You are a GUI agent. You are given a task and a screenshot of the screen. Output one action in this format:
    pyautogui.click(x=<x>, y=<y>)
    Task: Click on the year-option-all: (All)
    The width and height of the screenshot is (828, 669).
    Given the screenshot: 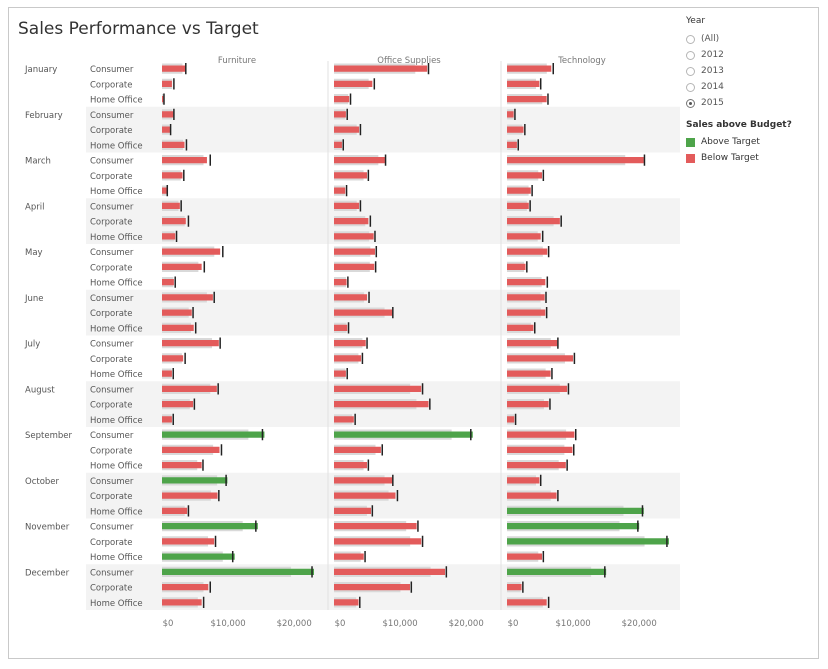 What is the action you would take?
    pyautogui.click(x=751, y=39)
    